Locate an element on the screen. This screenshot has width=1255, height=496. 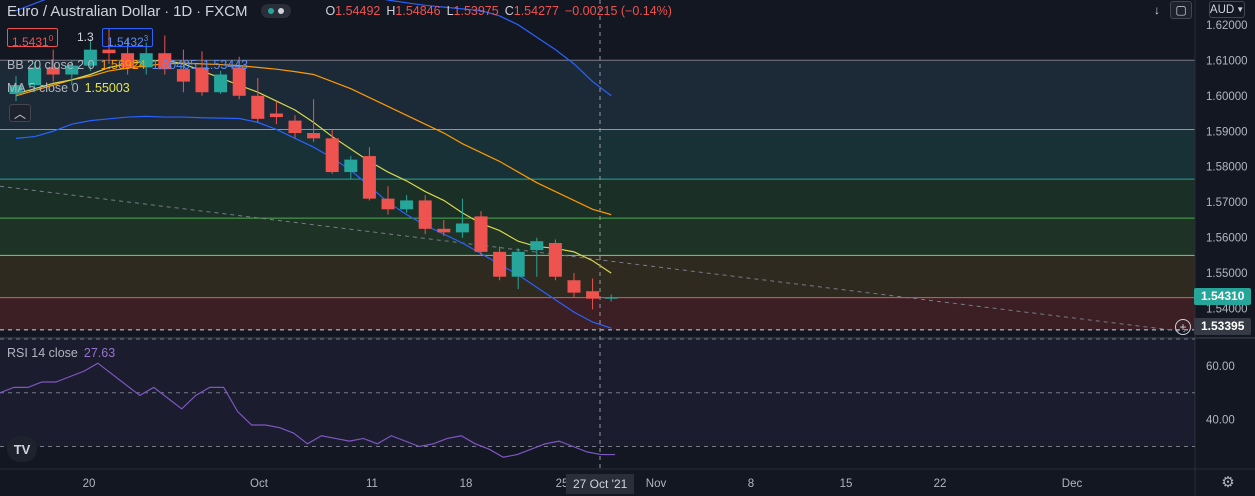
ma-name: MA 5 close 0 is located at coordinates (43, 88).